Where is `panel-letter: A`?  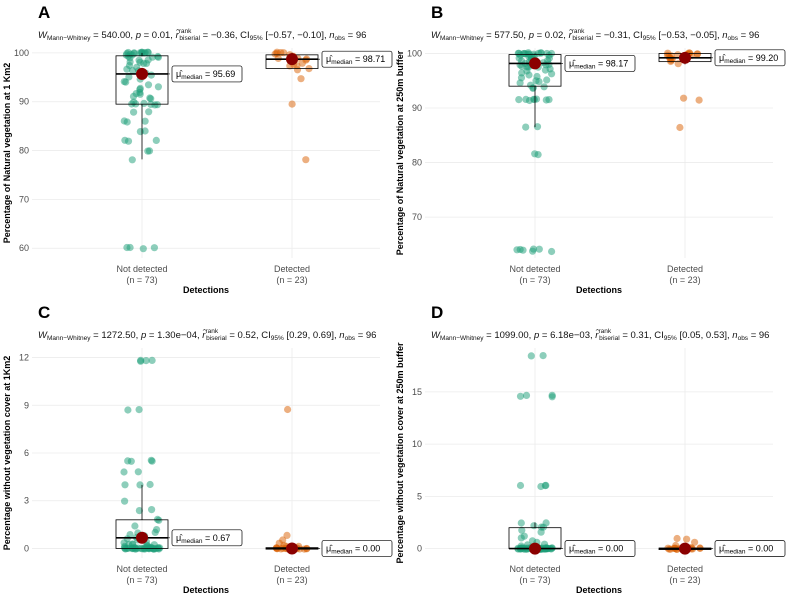 panel-letter: A is located at coordinates (44, 12).